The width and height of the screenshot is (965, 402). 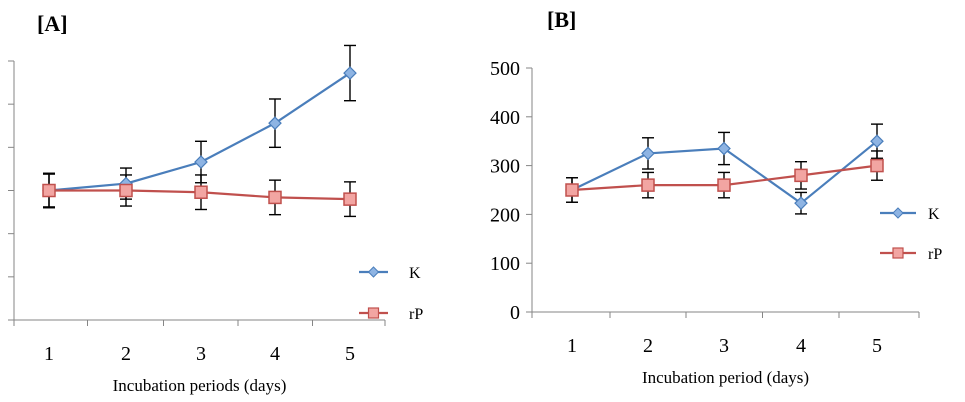 I want to click on chart-b-legend-k-swatch-marker, so click(x=898, y=213).